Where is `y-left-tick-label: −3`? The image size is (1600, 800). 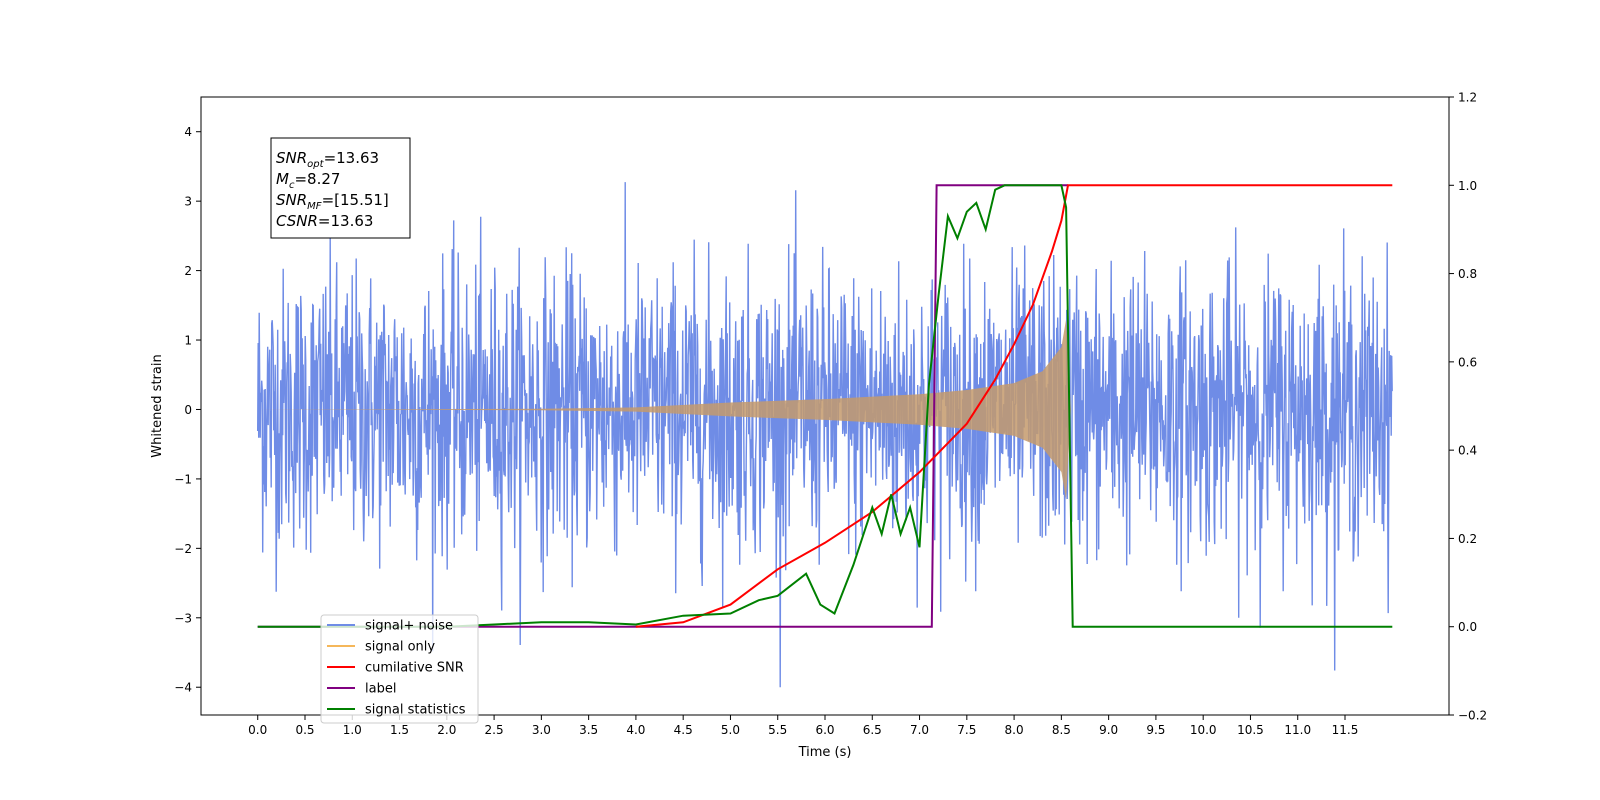
y-left-tick-label: −3 is located at coordinates (183, 618).